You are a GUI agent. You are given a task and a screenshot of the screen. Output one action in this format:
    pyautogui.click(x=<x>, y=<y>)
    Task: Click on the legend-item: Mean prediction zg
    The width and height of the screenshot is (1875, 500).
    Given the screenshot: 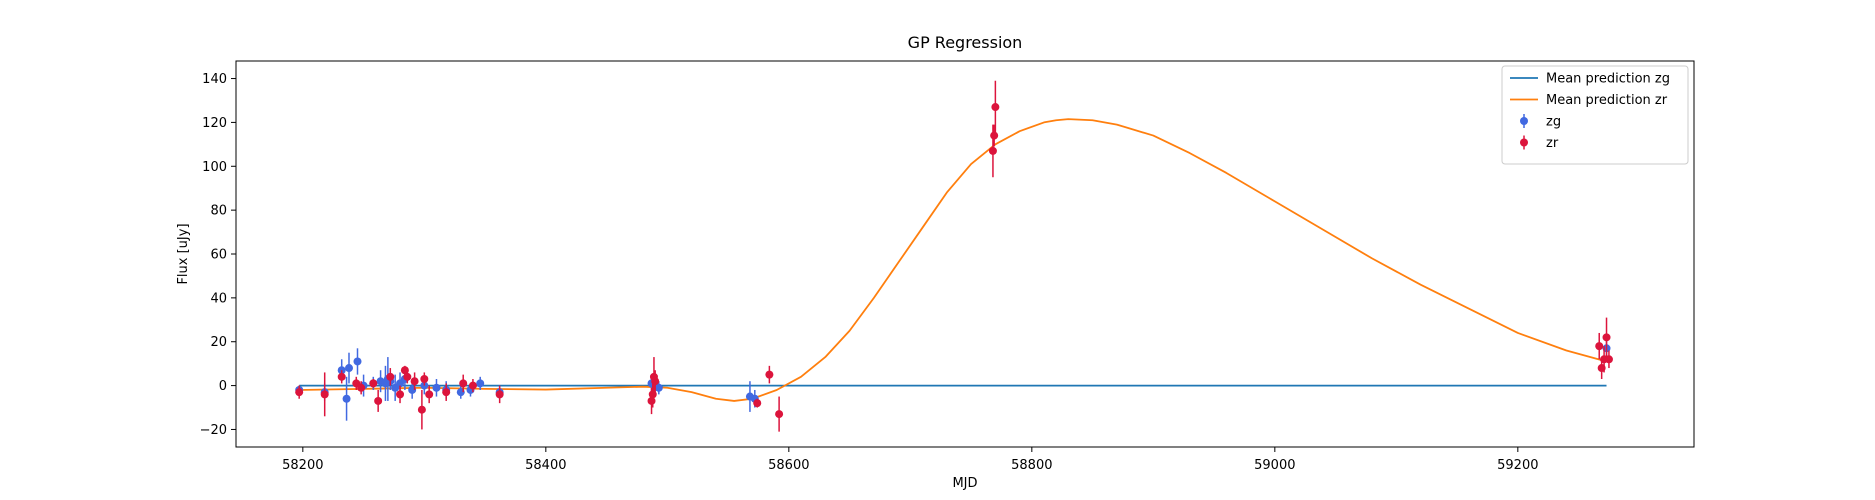 What is the action you would take?
    pyautogui.click(x=1590, y=79)
    